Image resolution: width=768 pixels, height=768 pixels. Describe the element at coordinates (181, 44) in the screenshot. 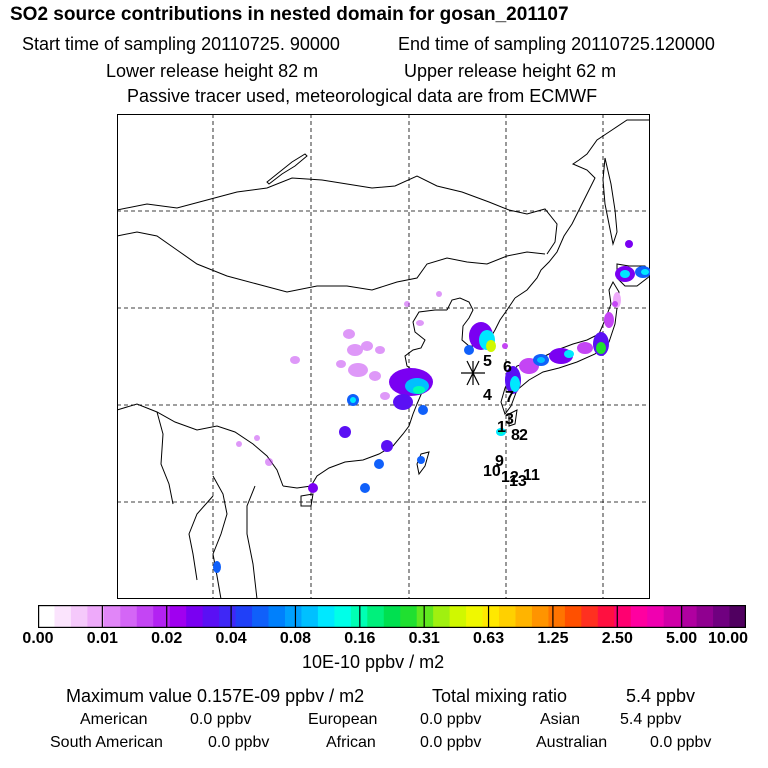

I see `start-time: Start time of sampling 20110725. 90000` at that location.